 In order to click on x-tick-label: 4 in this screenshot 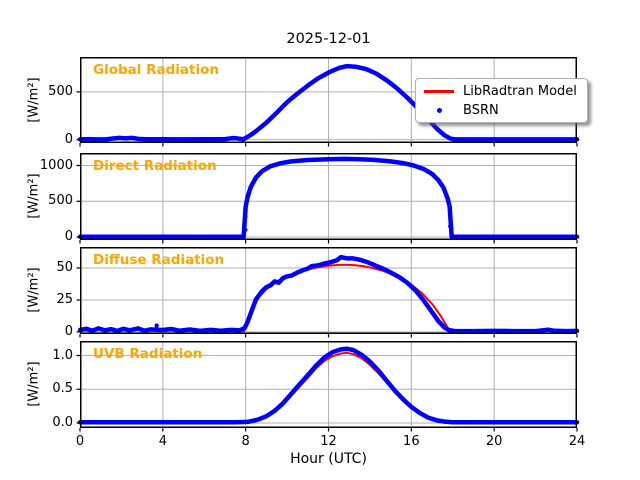, I will do `click(162, 441)`.